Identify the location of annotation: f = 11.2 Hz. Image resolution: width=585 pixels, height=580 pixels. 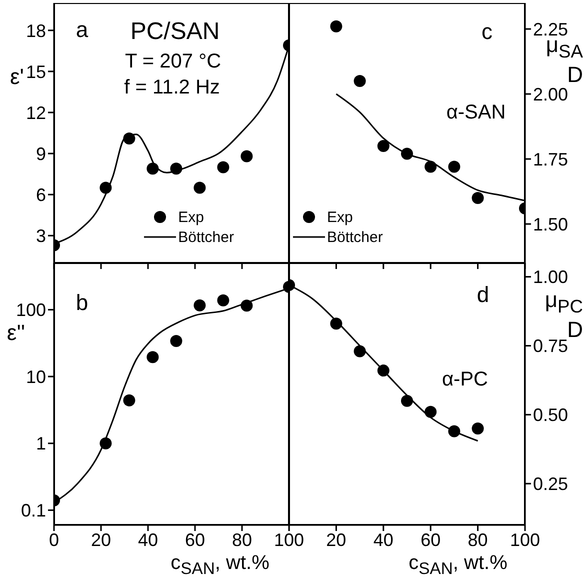
(172, 88).